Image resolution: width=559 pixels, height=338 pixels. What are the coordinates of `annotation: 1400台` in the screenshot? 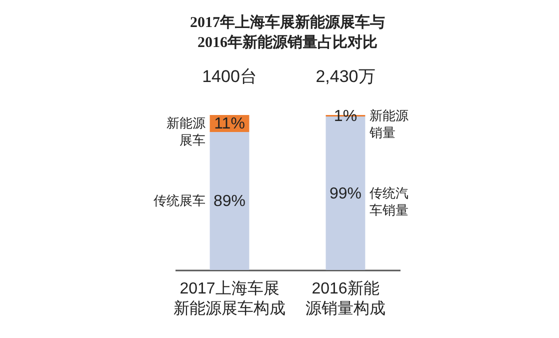 It's located at (229, 76).